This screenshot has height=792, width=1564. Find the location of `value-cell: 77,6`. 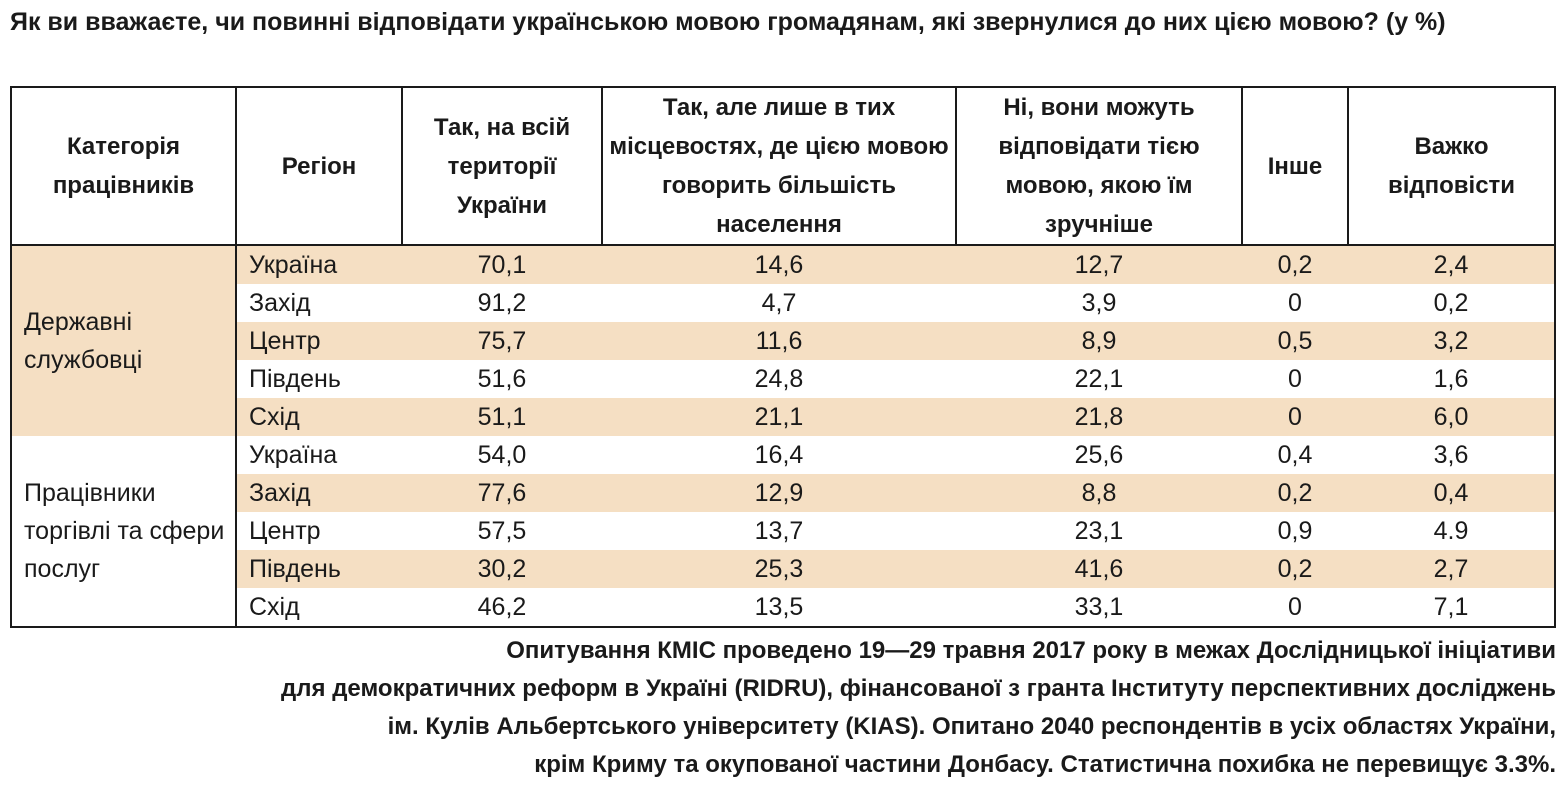

value-cell: 77,6 is located at coordinates (502, 493).